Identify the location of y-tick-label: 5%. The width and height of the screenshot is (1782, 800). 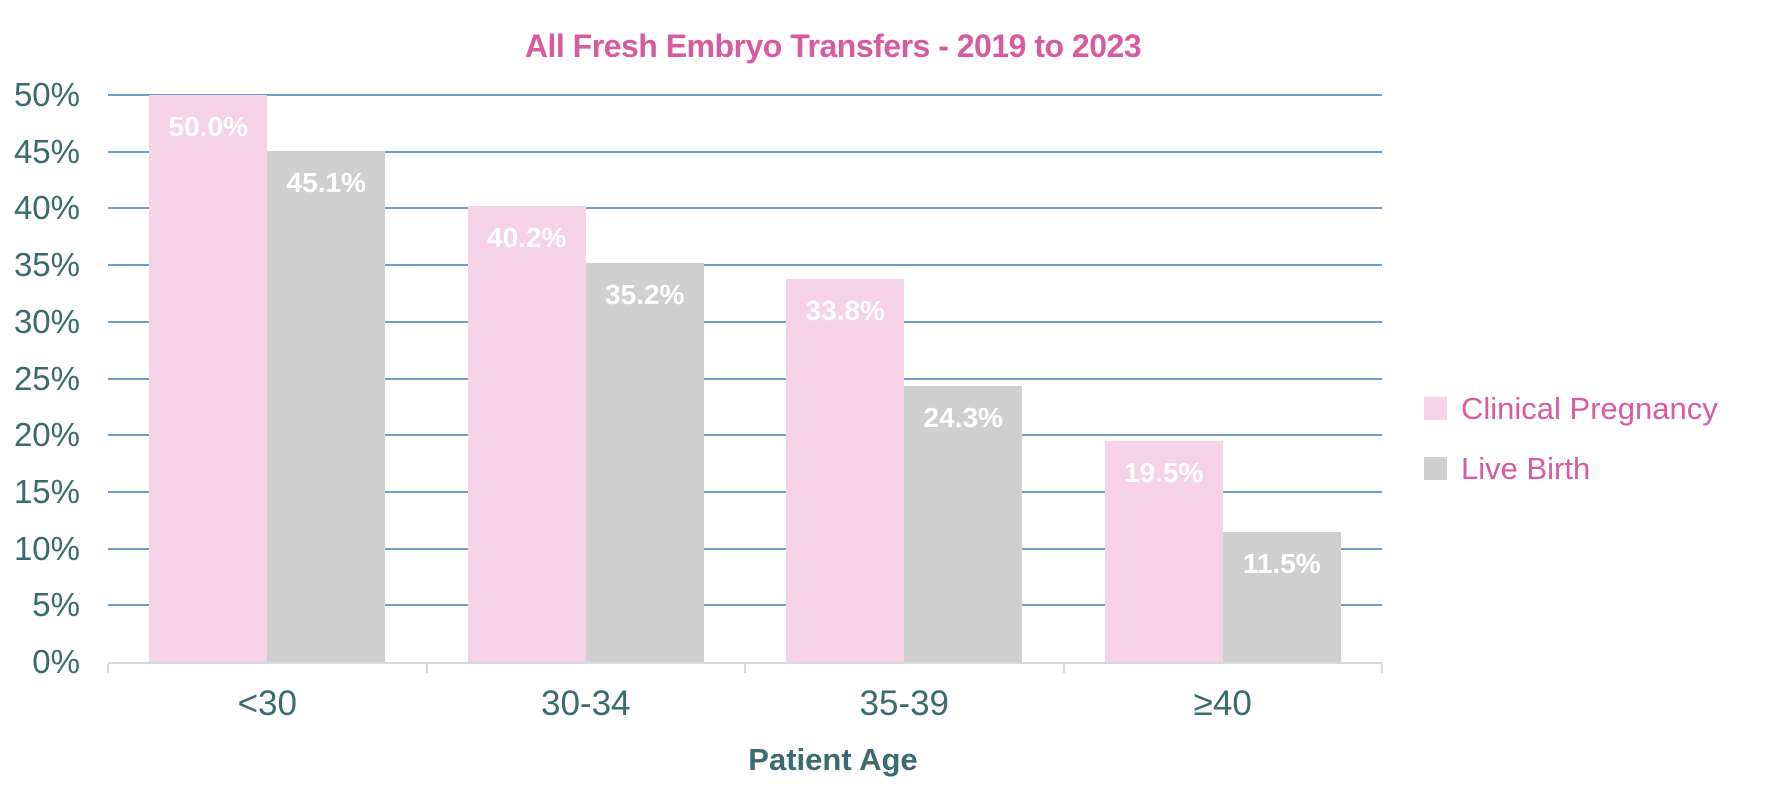
(56, 605).